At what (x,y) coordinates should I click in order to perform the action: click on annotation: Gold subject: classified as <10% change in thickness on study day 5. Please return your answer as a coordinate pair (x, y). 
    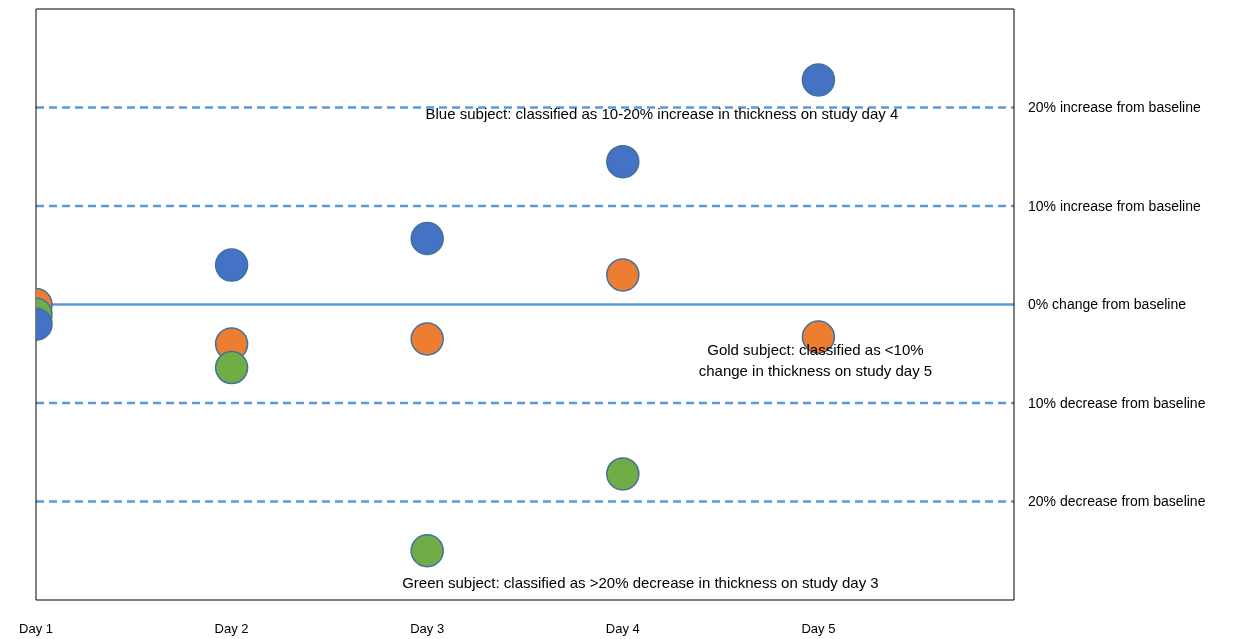
    Looking at the image, I should click on (815, 360).